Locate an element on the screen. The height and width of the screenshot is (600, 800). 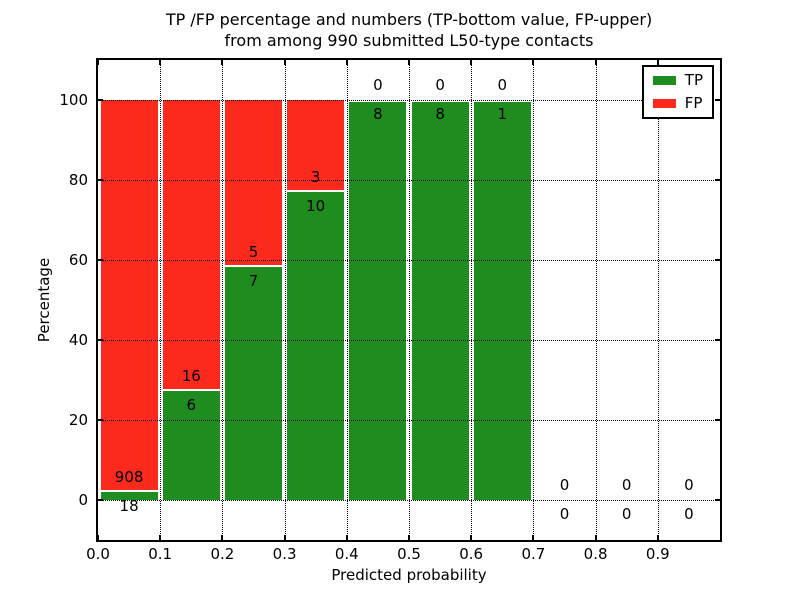
x-axis-title: Predicted probability is located at coordinates (409, 575).